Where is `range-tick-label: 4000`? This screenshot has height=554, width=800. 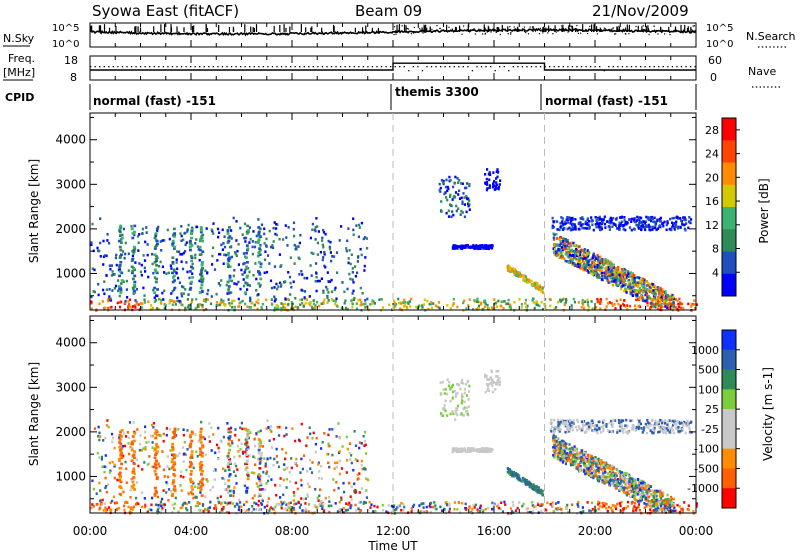
range-tick-label: 4000 is located at coordinates (70, 140).